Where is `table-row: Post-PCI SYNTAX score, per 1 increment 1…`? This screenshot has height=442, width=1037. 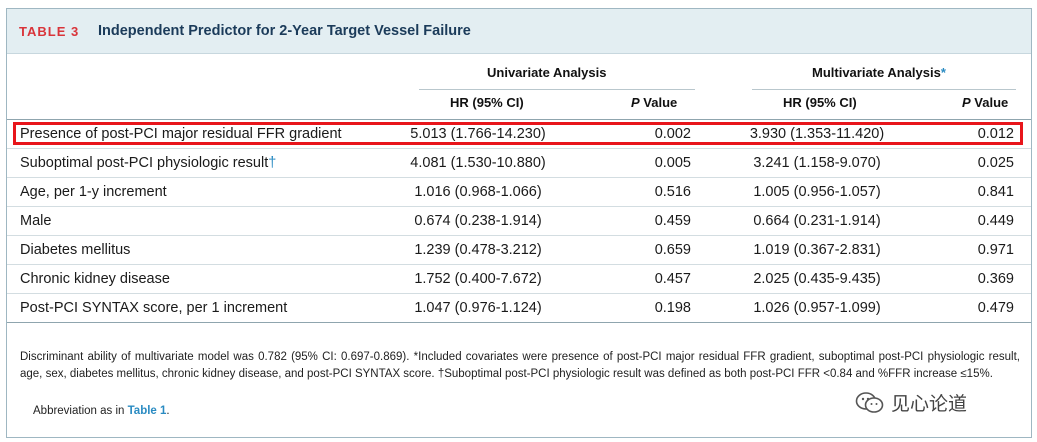
table-row: Post-PCI SYNTAX score, per 1 increment 1… is located at coordinates (519, 308).